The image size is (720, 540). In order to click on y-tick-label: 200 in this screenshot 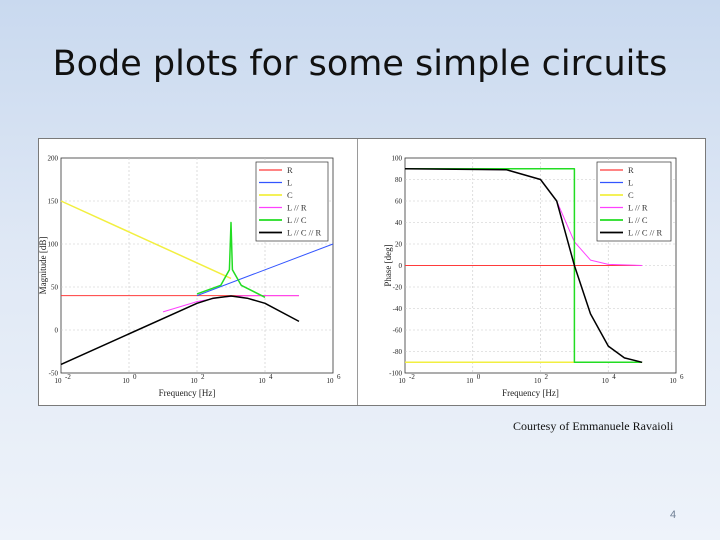, I will do `click(53, 159)`.